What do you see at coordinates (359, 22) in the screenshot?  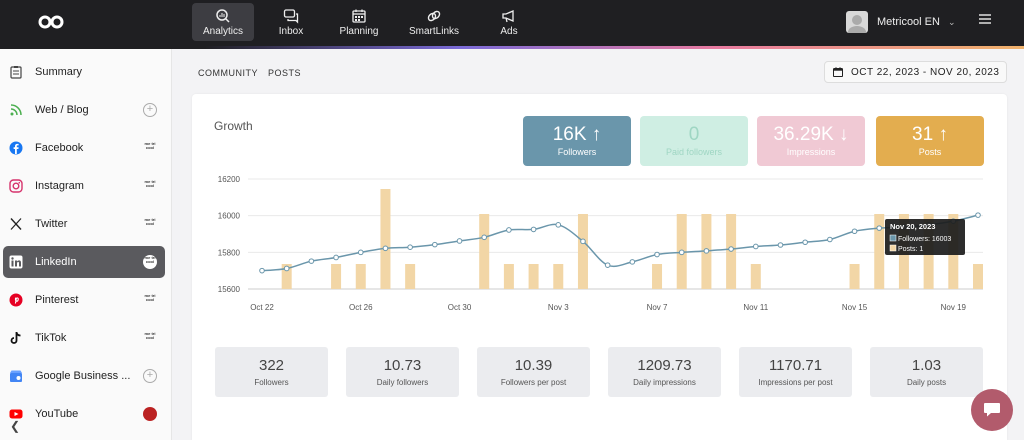 I see `nav-planning: Planning` at bounding box center [359, 22].